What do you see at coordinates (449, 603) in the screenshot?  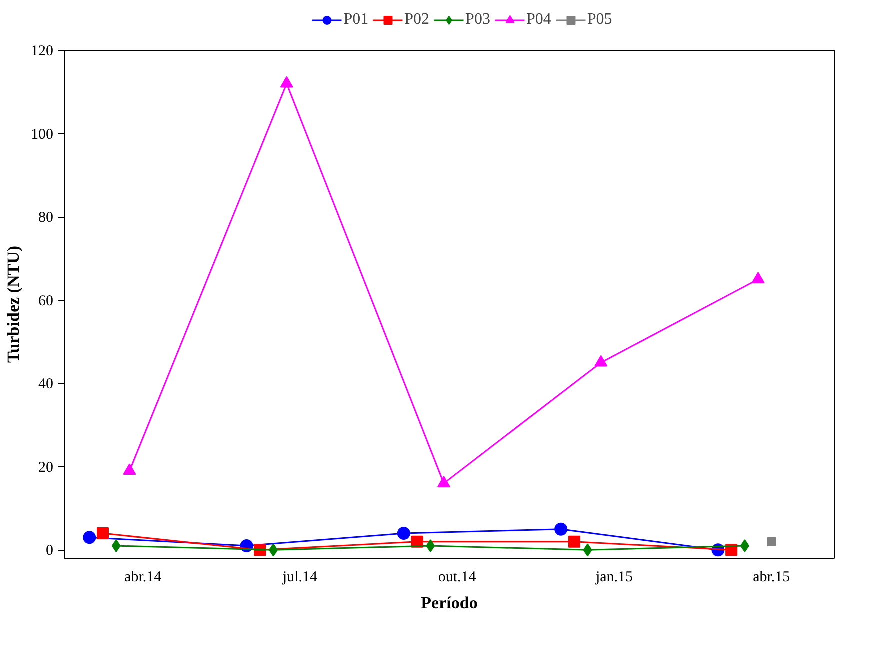 I see `x-axis-title: Período` at bounding box center [449, 603].